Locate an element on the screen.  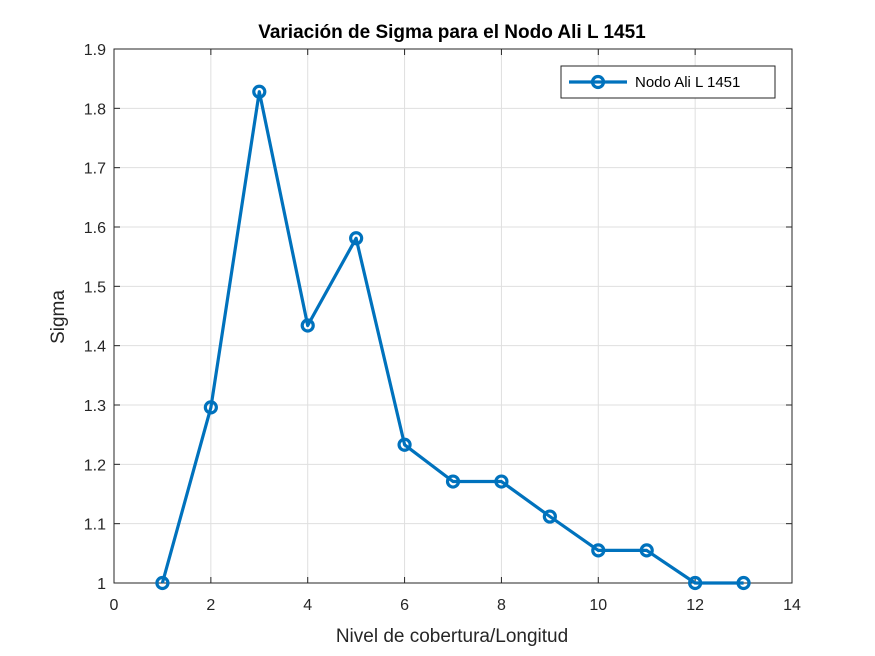
y-tick-label: 1 is located at coordinates (101, 584).